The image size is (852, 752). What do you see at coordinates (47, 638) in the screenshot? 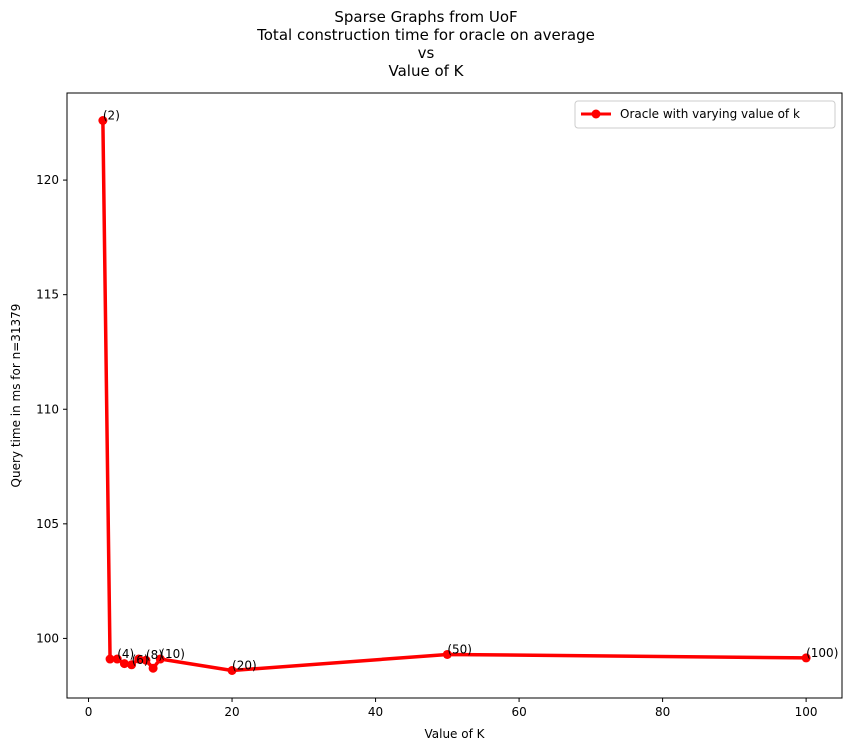
I see `y-tick-label: 100` at bounding box center [47, 638].